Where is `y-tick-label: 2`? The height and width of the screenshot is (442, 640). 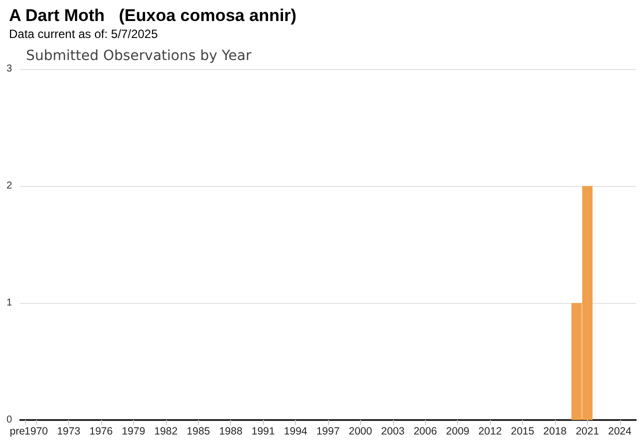 y-tick-label: 2 is located at coordinates (9, 186).